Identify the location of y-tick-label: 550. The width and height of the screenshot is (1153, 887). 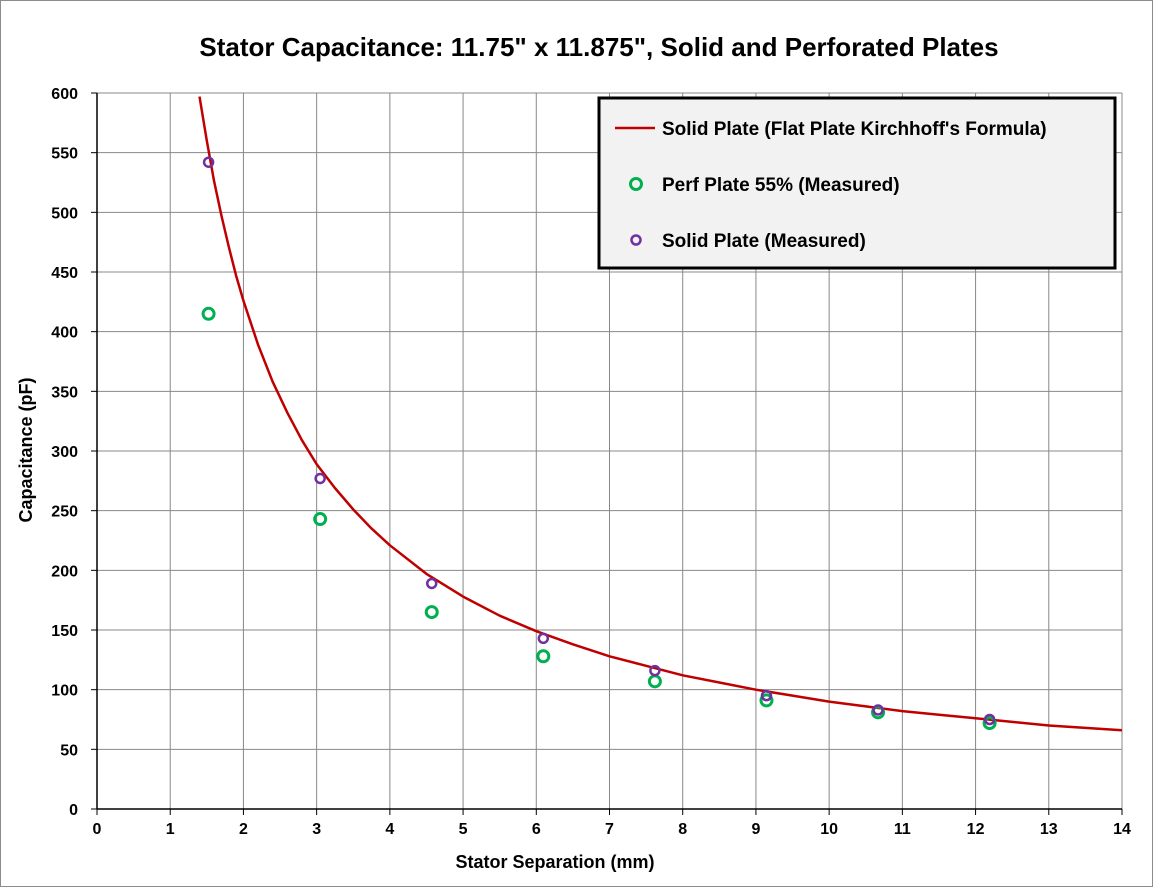
(64, 154).